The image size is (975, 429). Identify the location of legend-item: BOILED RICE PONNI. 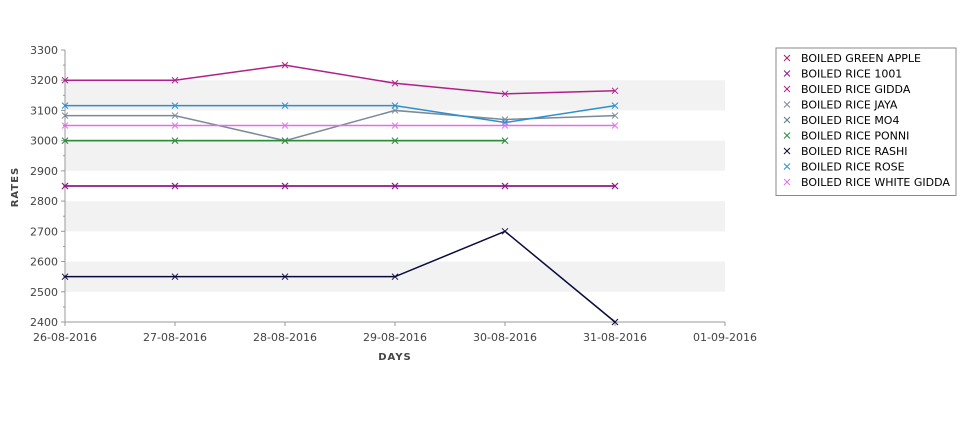
(846, 136).